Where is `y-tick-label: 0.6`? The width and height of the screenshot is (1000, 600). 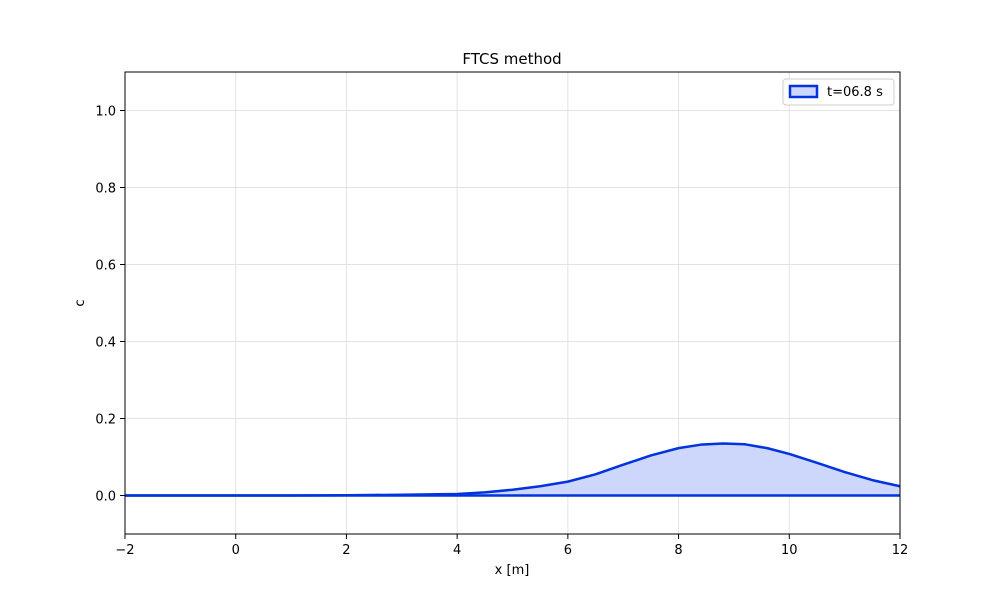
y-tick-label: 0.6 is located at coordinates (105, 266).